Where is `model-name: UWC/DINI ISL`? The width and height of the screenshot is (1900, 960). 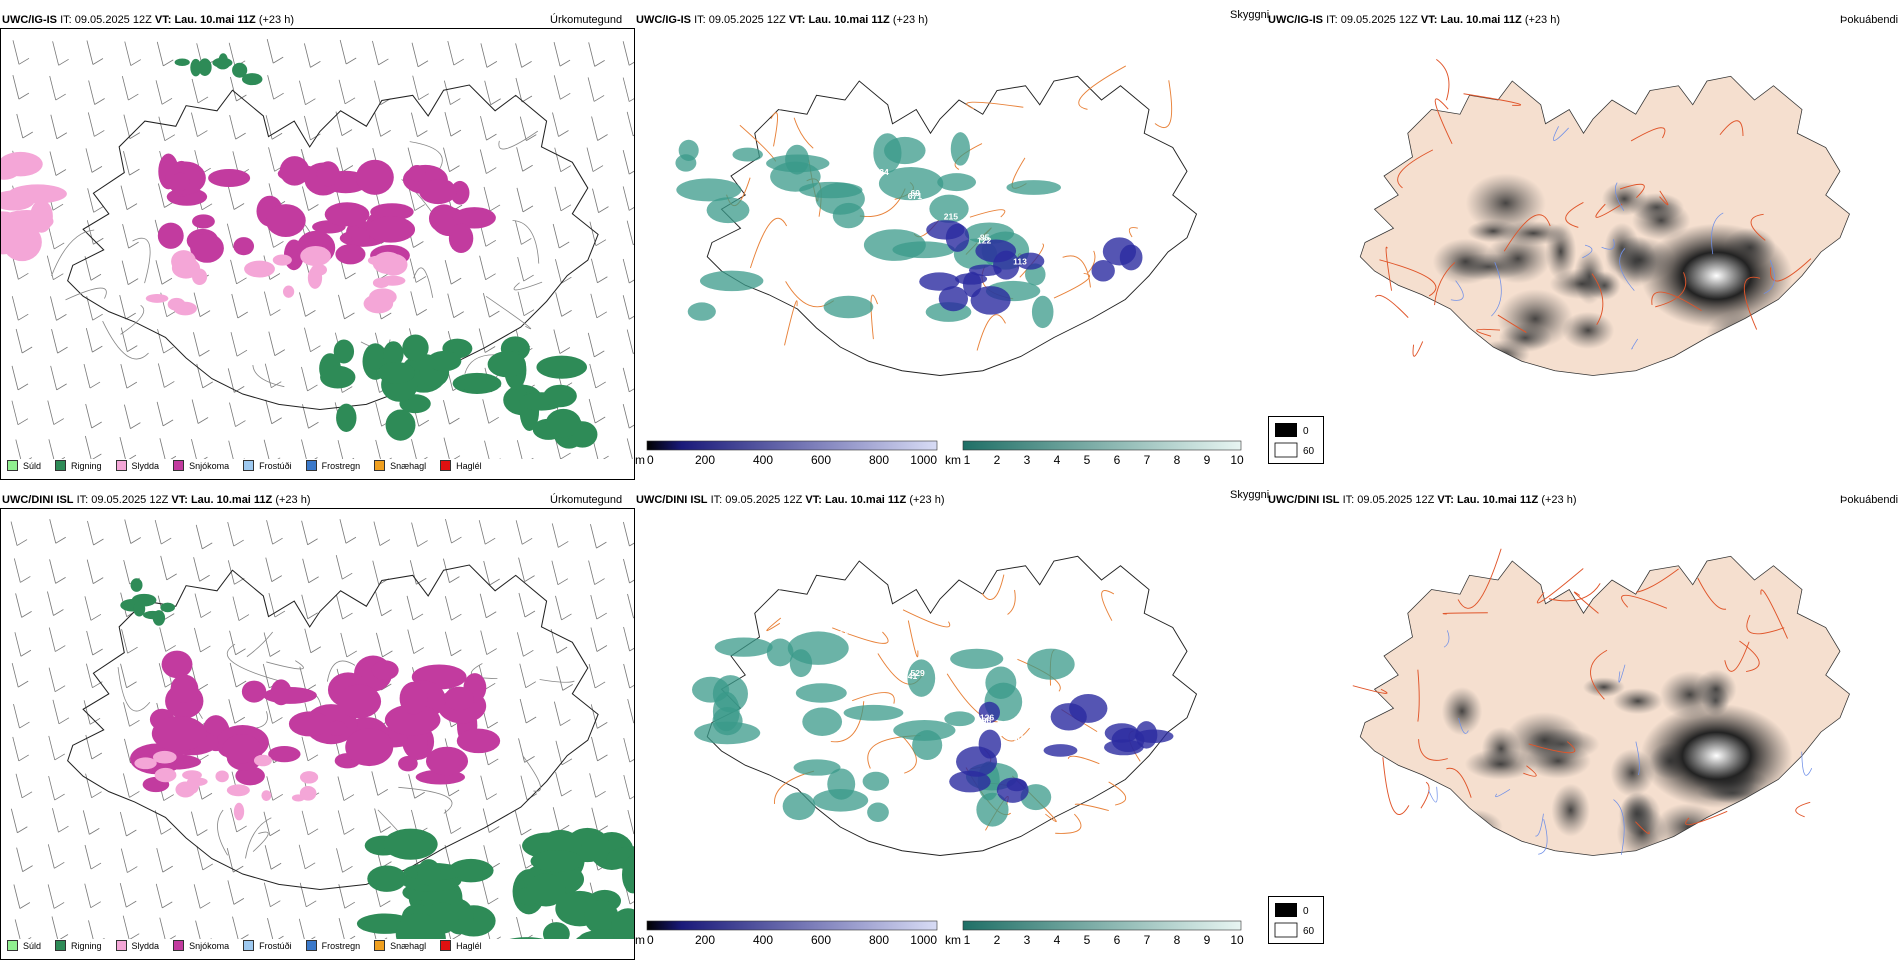 model-name: UWC/DINI ISL is located at coordinates (1304, 500).